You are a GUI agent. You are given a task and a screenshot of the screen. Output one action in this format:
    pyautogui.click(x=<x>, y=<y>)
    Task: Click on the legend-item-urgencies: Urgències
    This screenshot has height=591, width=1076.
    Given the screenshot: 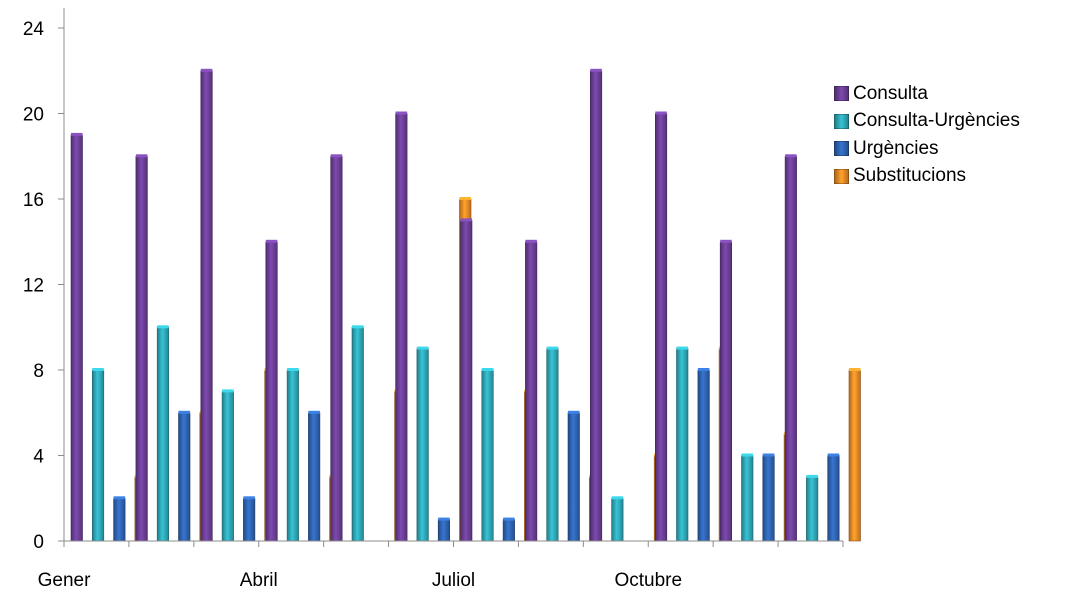 What is the action you would take?
    pyautogui.click(x=927, y=149)
    